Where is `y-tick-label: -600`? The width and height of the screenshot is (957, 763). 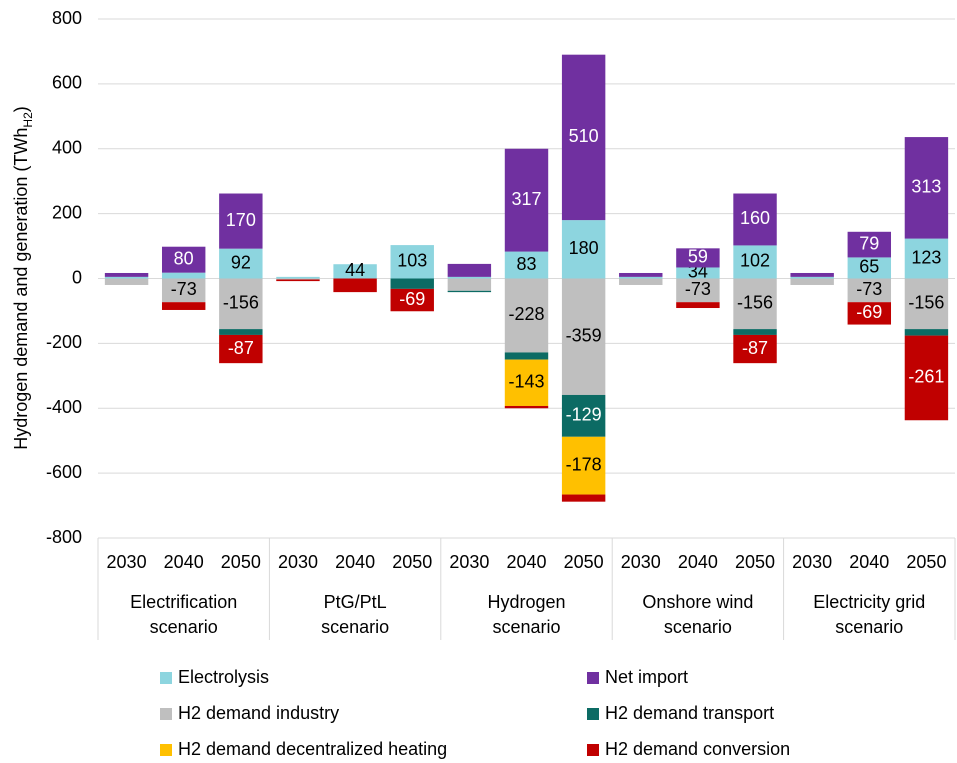
y-tick-label: -600 is located at coordinates (64, 472).